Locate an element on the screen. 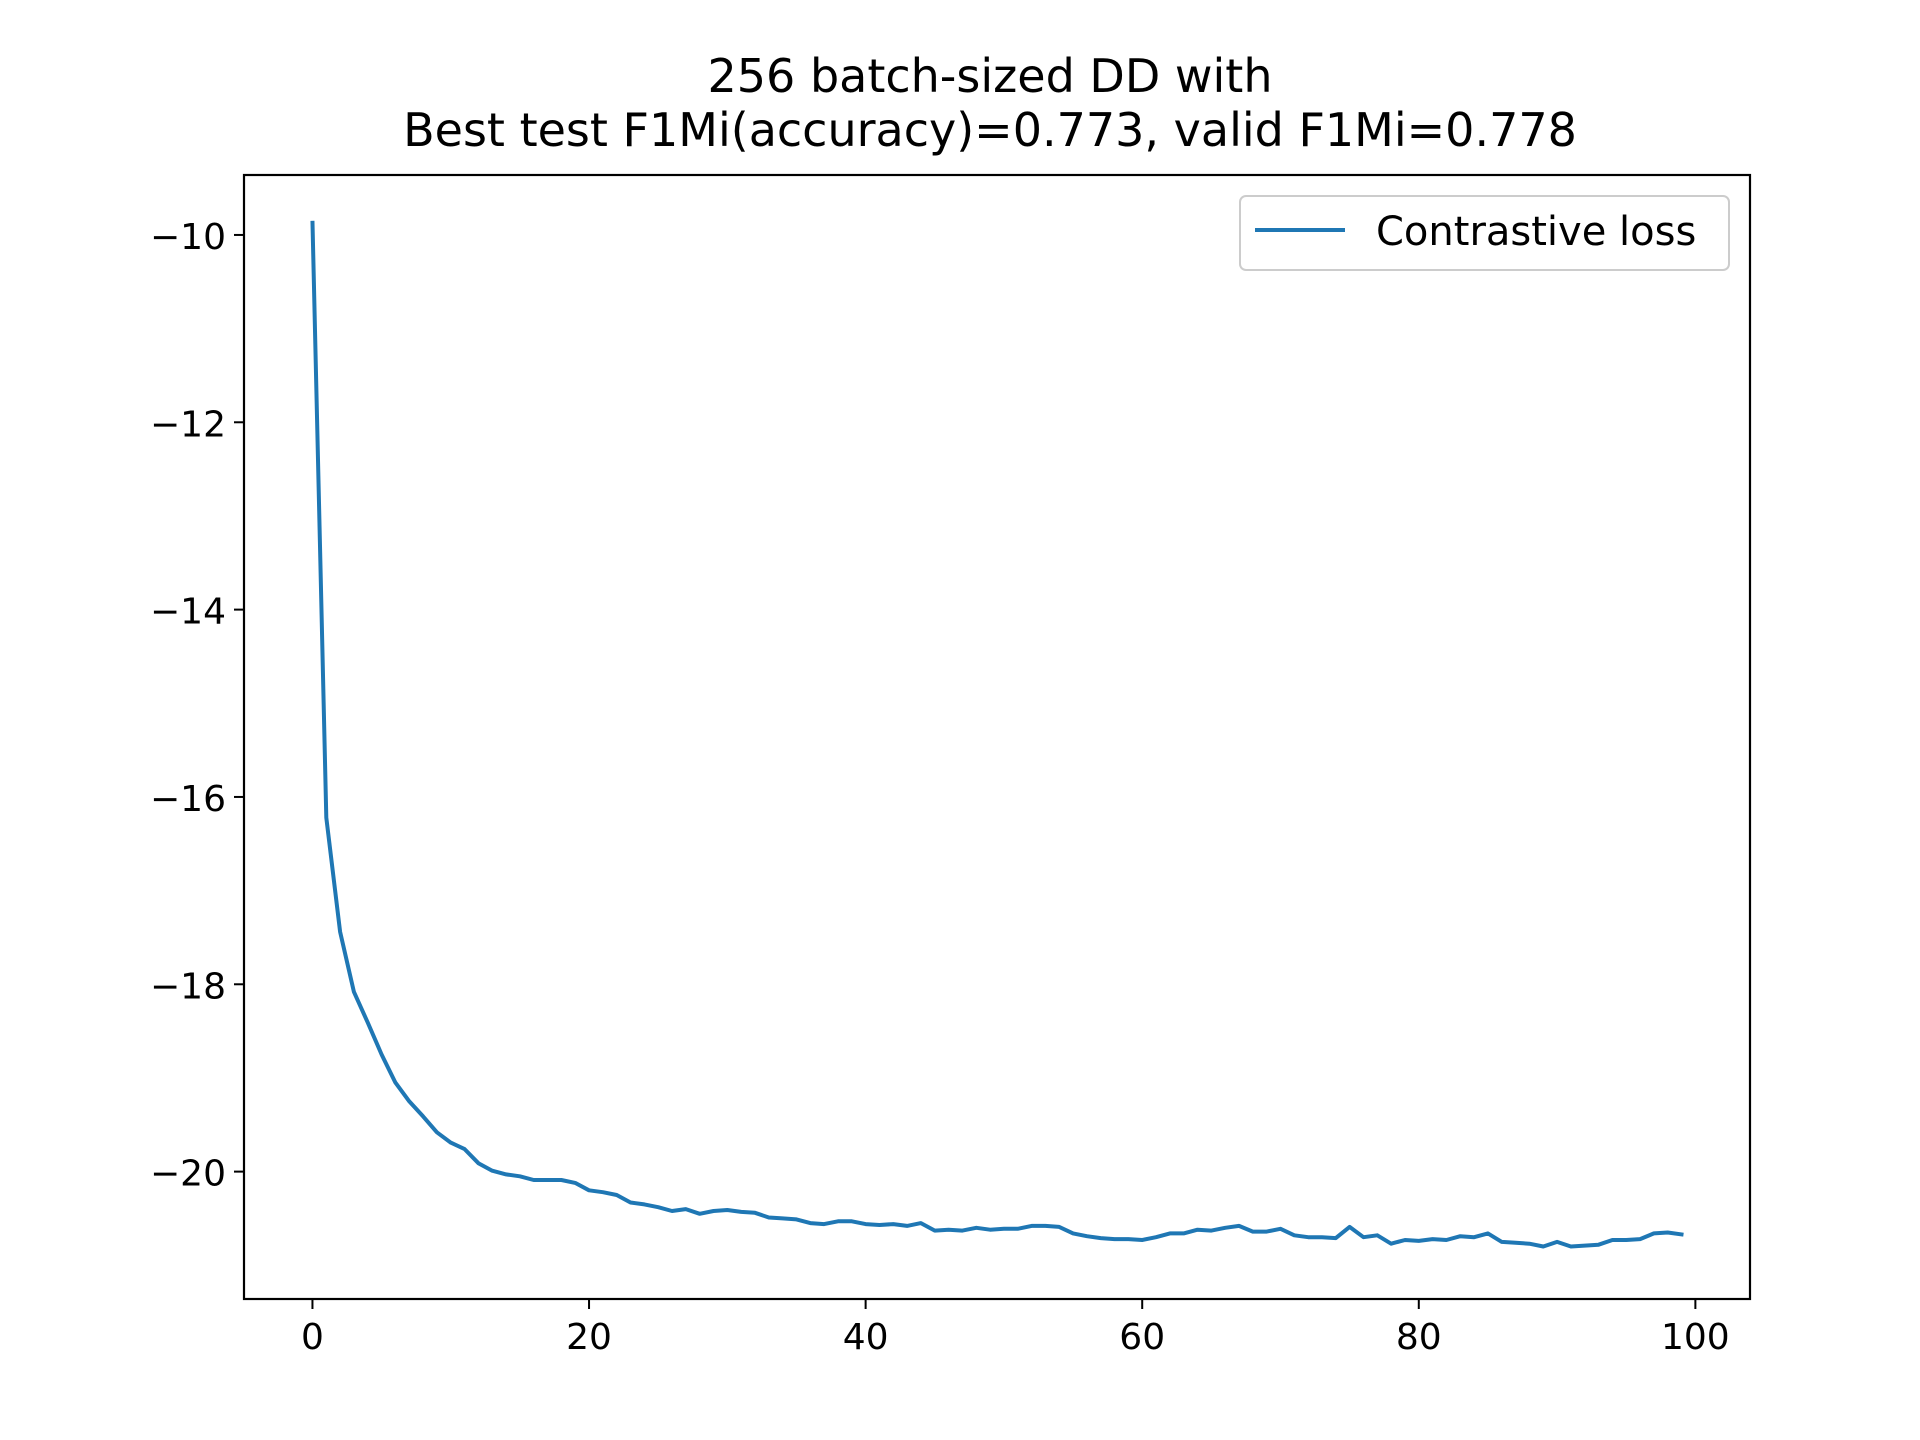  y-tick-label: −18 is located at coordinates (188, 986).